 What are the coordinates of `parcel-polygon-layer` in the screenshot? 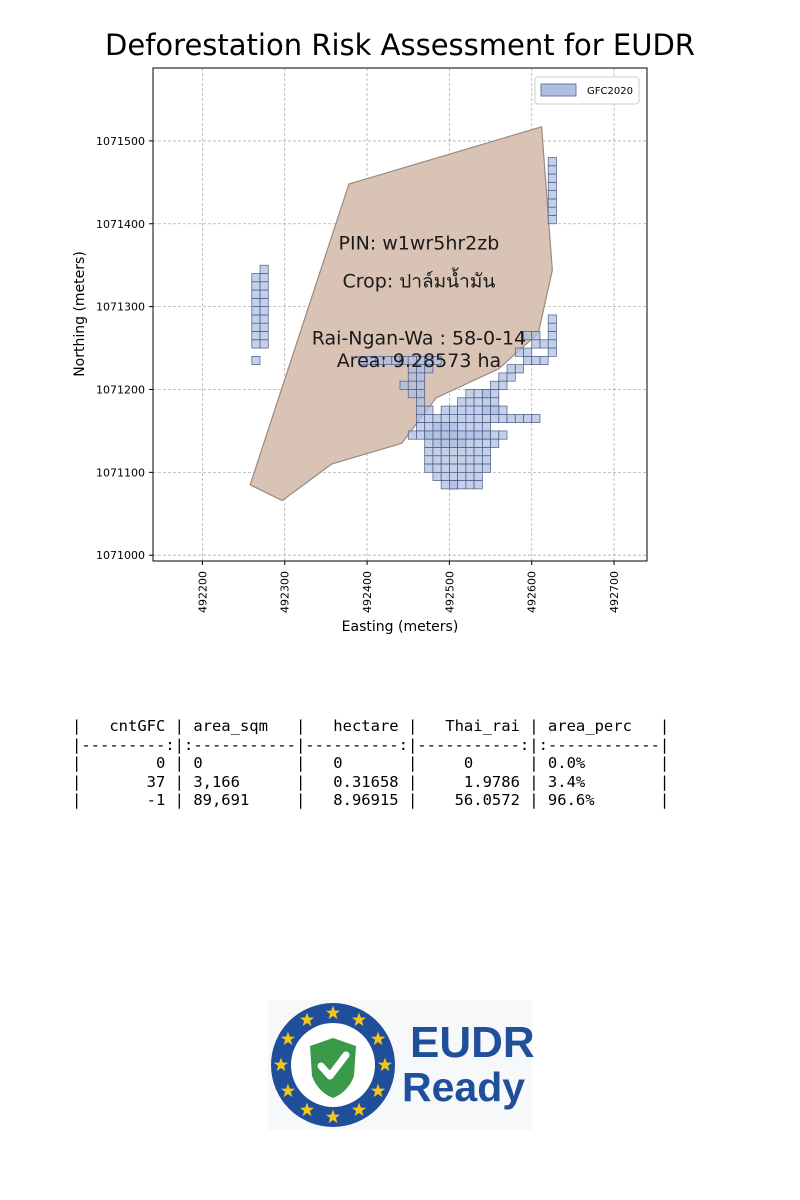 It's located at (401, 314).